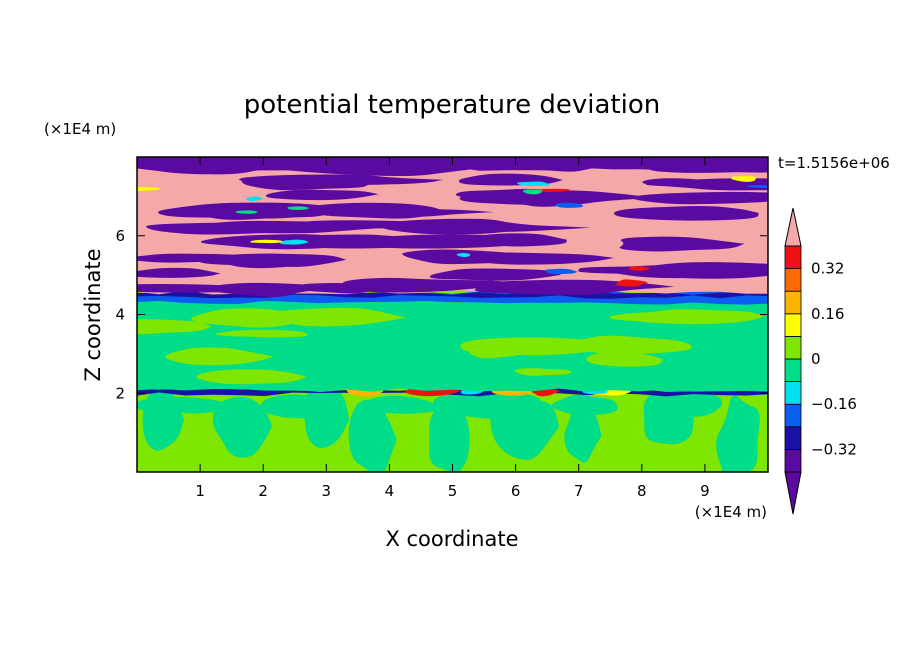  What do you see at coordinates (793, 493) in the screenshot?
I see `colorbar-under-arrow` at bounding box center [793, 493].